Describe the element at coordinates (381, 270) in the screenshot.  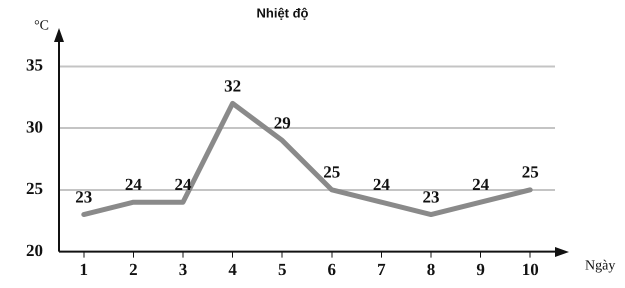
I see `x-tick-label: 7` at that location.